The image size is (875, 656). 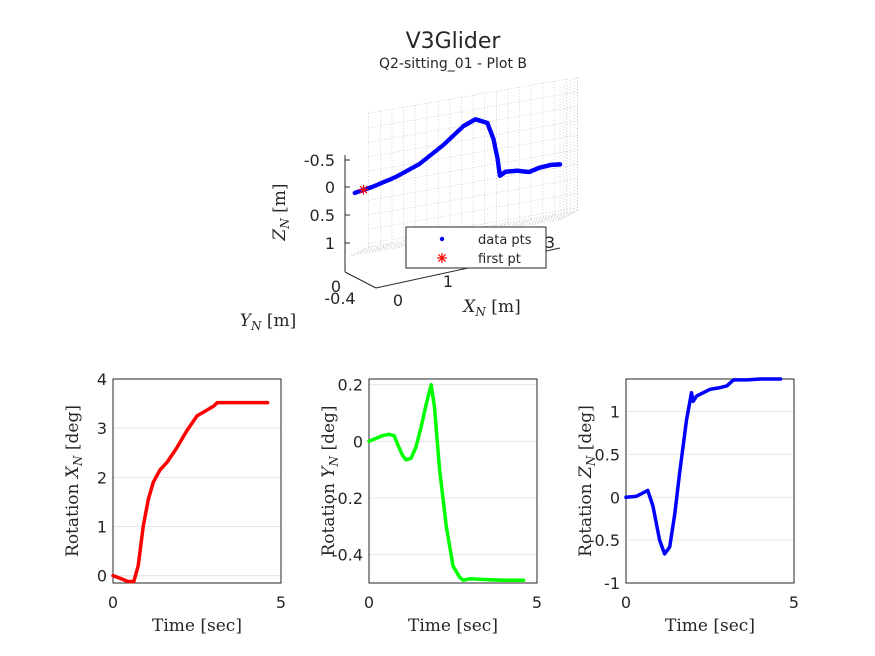 What do you see at coordinates (442, 239) in the screenshot?
I see `legend-dot-icon` at bounding box center [442, 239].